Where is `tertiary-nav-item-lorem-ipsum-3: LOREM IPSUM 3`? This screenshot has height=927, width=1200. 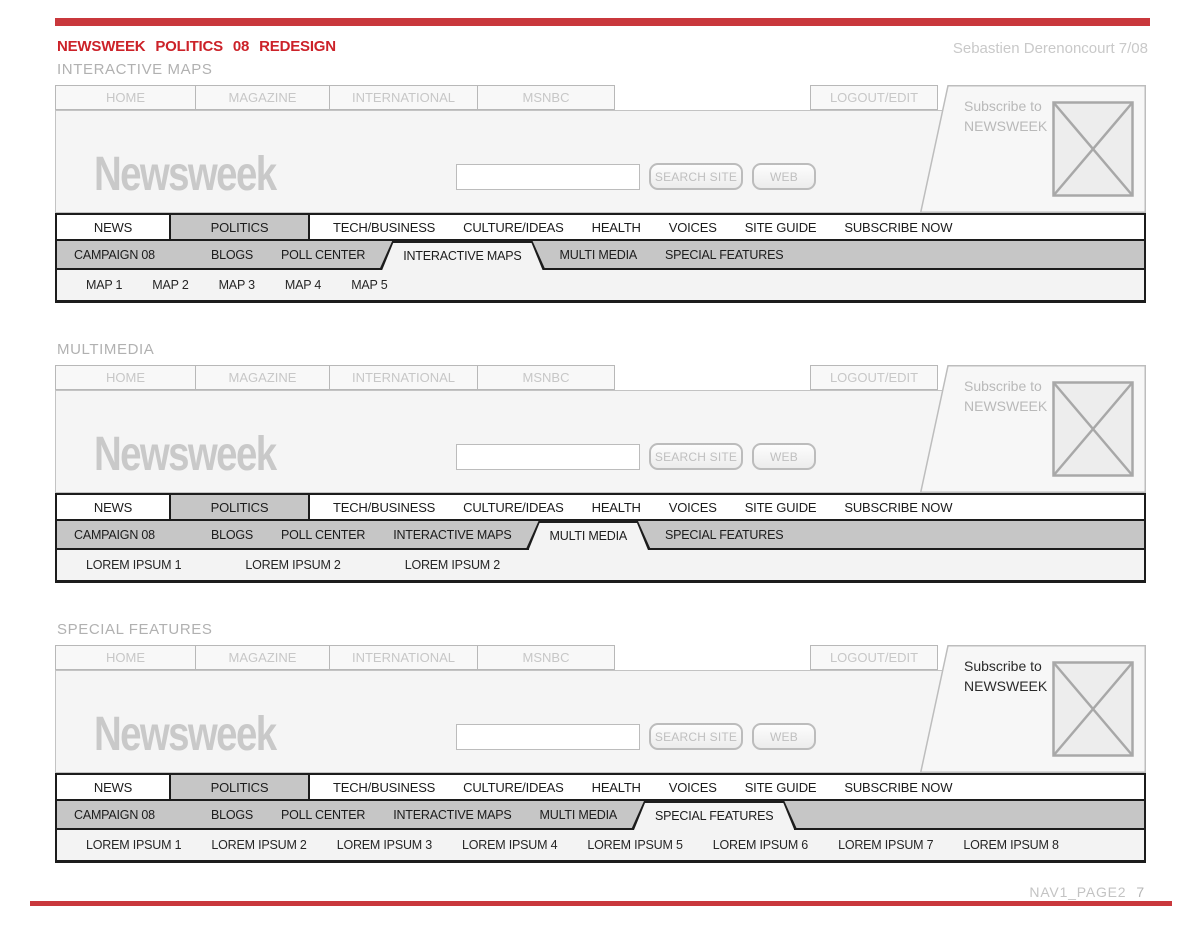 tertiary-nav-item-lorem-ipsum-3: LOREM IPSUM 3 is located at coordinates (384, 845).